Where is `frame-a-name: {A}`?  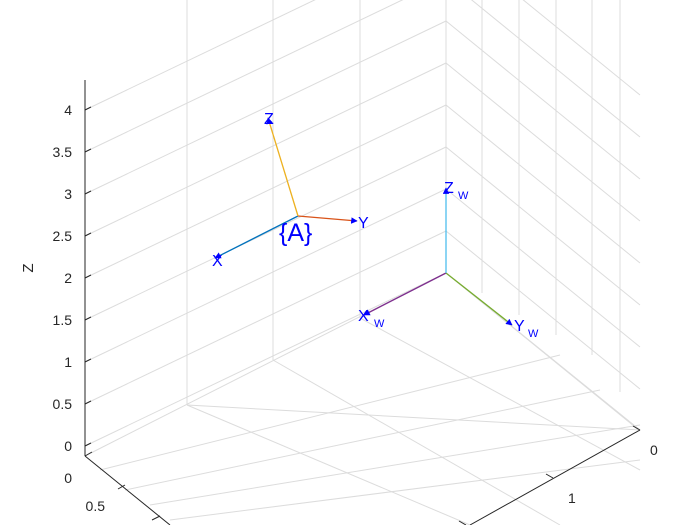
frame-a-name: {A} is located at coordinates (295, 233).